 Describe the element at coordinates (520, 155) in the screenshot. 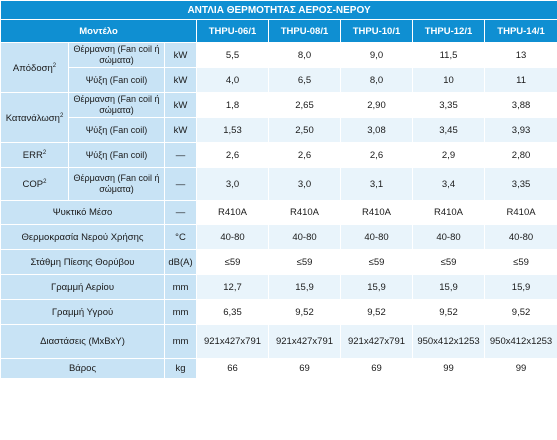

I see `table-cell: 2,80` at that location.